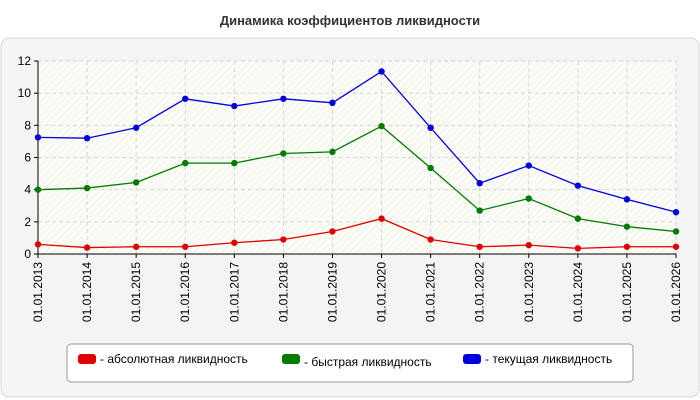 The width and height of the screenshot is (700, 400). What do you see at coordinates (27, 158) in the screenshot?
I see `y-tick-label: 6` at bounding box center [27, 158].